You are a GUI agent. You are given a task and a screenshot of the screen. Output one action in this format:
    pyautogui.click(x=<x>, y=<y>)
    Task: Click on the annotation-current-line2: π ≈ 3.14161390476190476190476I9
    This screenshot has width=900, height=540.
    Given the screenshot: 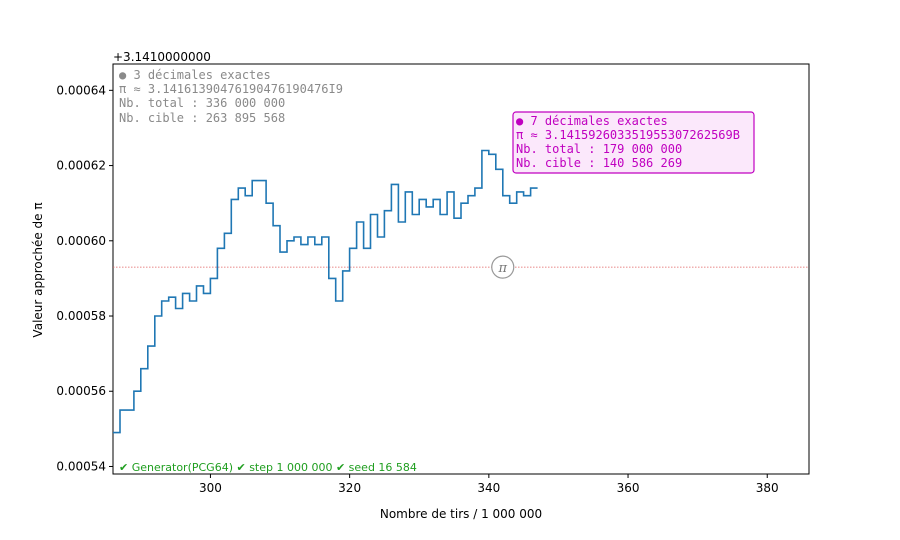 What is the action you would take?
    pyautogui.click(x=231, y=89)
    